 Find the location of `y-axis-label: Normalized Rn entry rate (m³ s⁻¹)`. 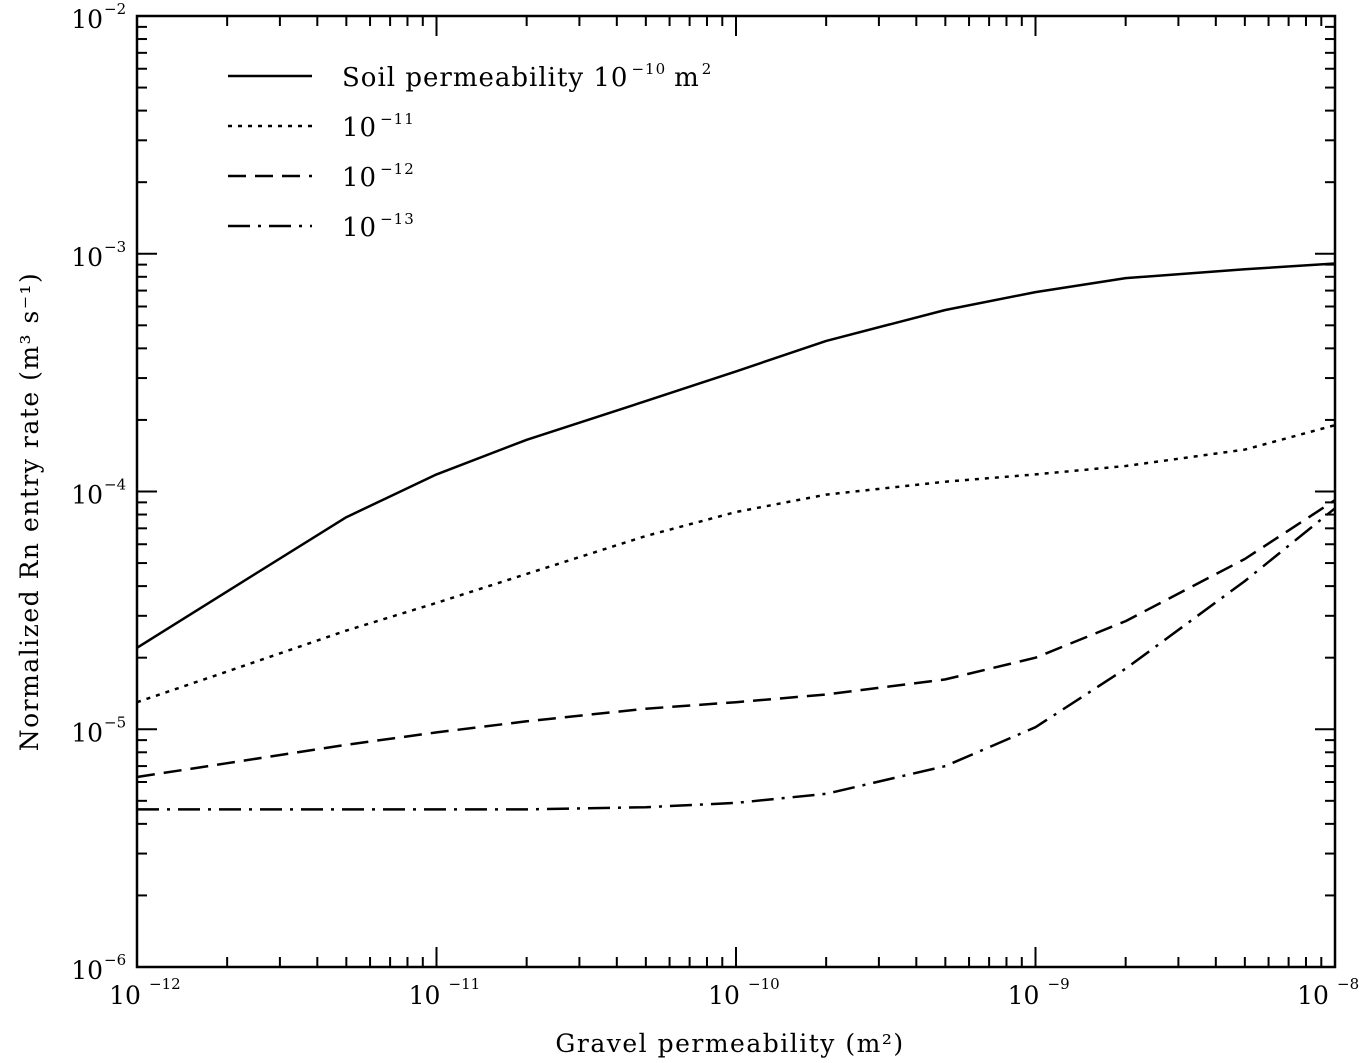

y-axis-label: Normalized Rn entry rate (m³ s⁻¹) is located at coordinates (29, 512).